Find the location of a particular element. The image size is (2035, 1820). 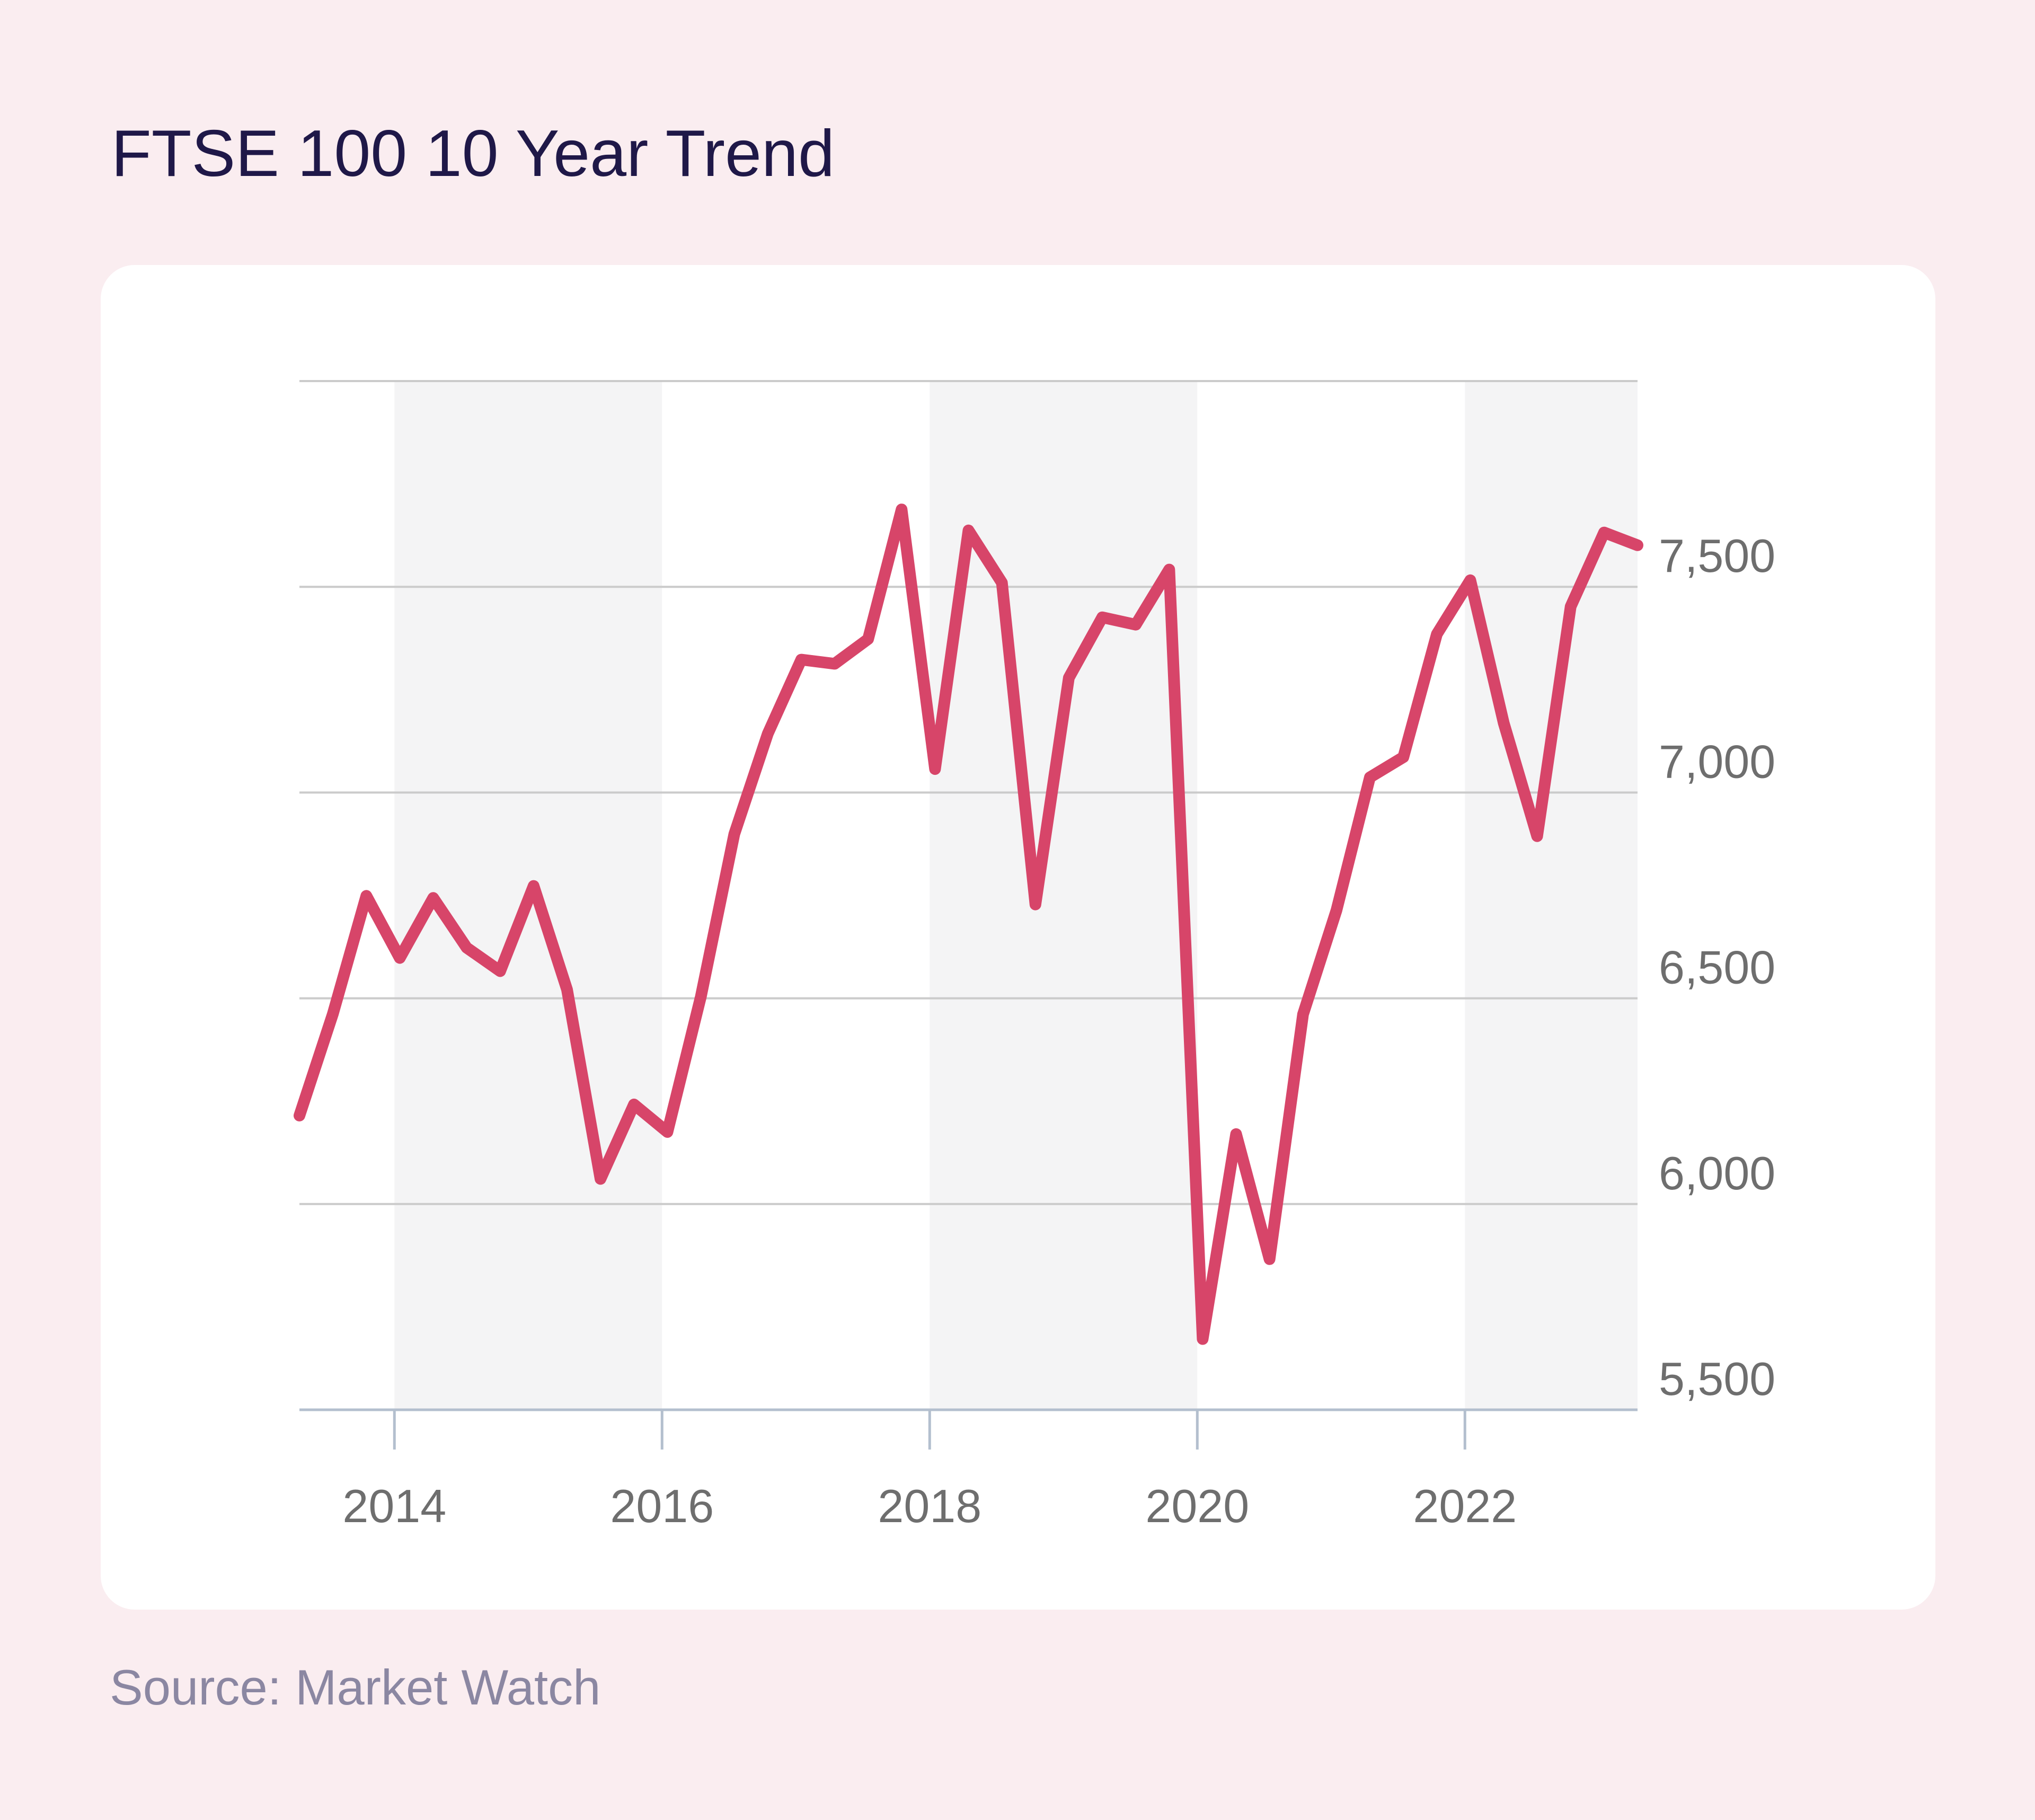

y-axis-label-7500: 7,500 is located at coordinates (1717, 555).